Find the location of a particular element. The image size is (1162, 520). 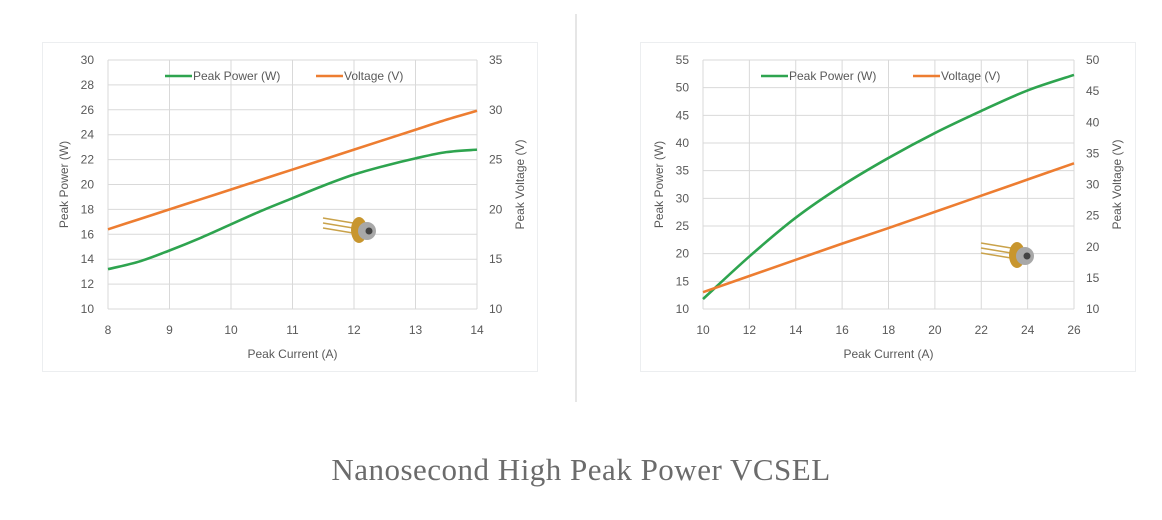

y-tick-label: 25 is located at coordinates (683, 226).